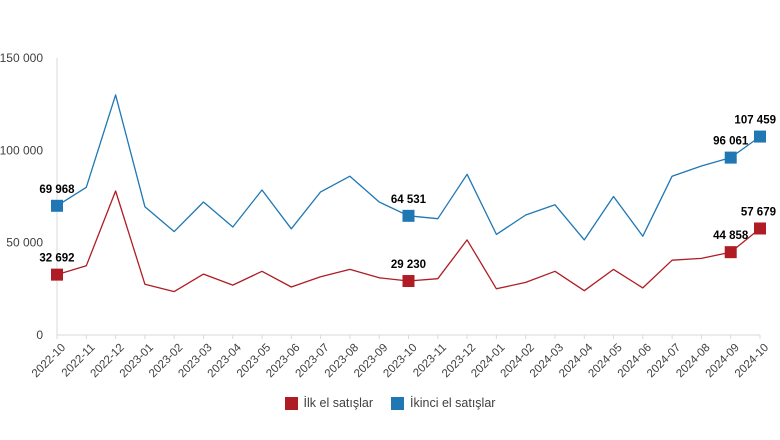 This screenshot has height=440, width=780. Describe the element at coordinates (29, 196) in the screenshot. I see `y-axis: 0 50 000 100 000 150 000` at that location.